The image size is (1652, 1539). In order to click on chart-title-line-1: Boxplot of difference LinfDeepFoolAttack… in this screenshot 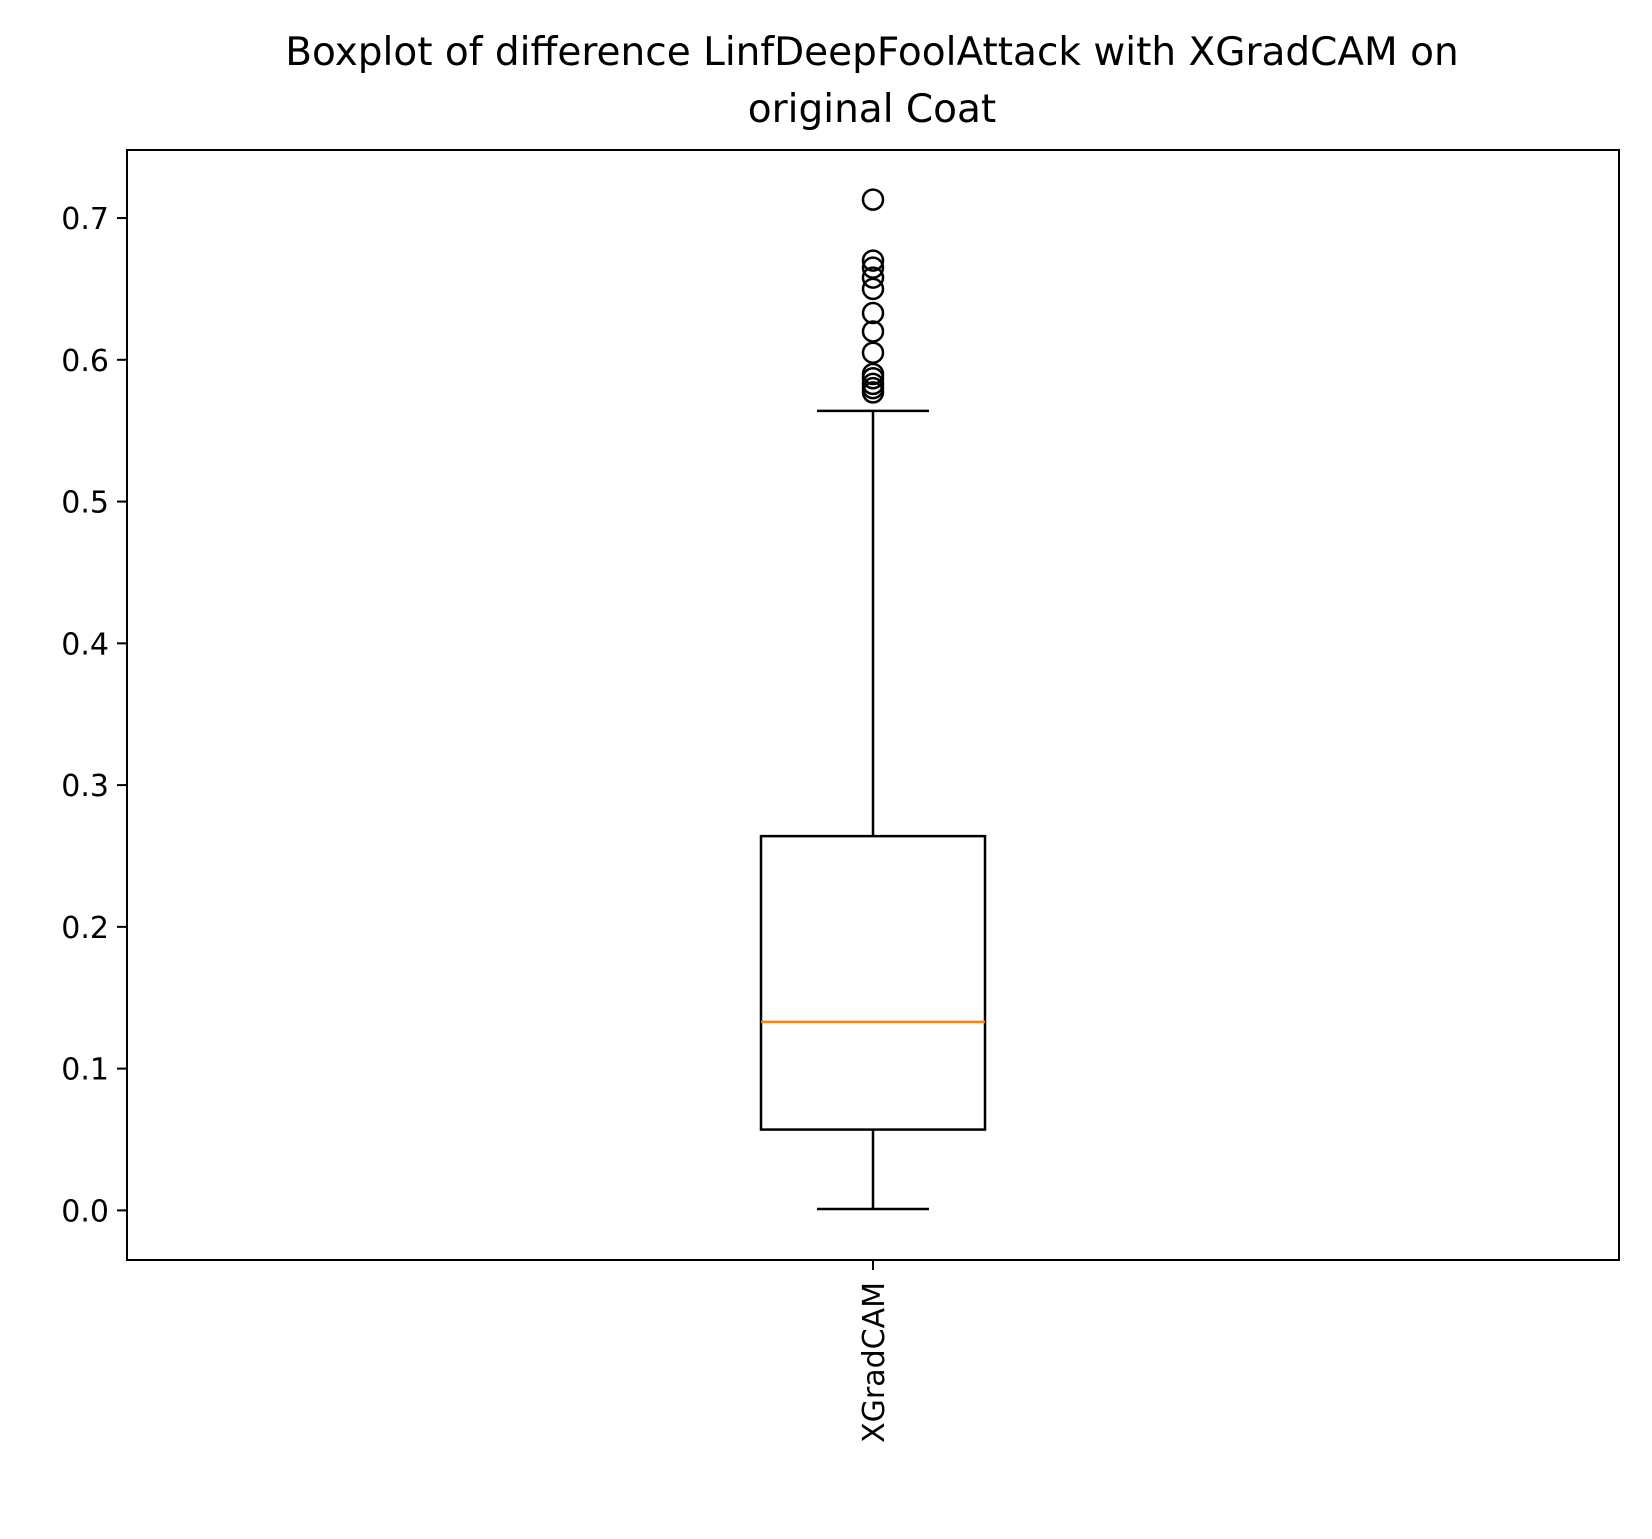, I will do `click(871, 52)`.